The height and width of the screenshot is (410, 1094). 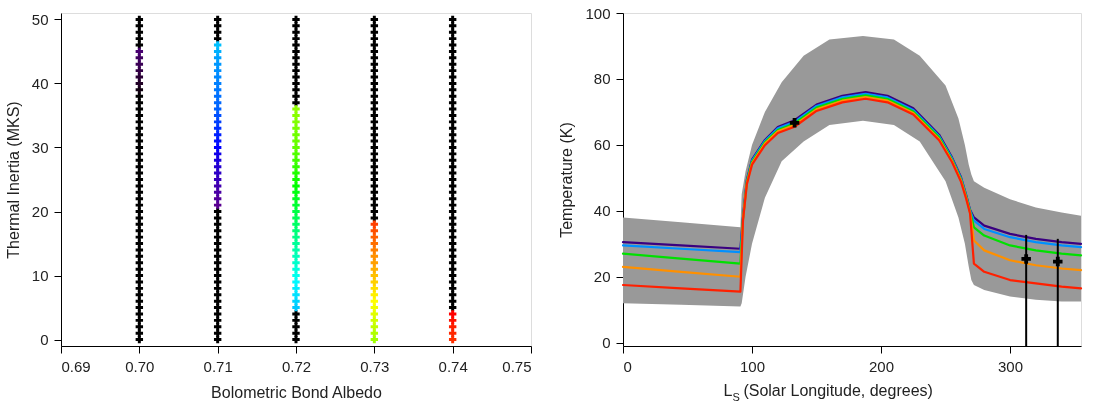 What do you see at coordinates (567, 180) in the screenshot?
I see `y-axis-title: Temperature (K)` at bounding box center [567, 180].